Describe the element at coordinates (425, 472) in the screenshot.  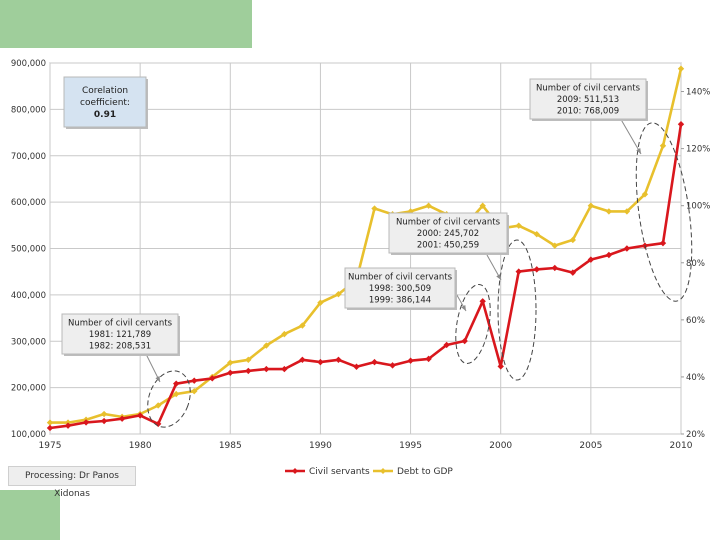
I see `legend-label-debt-to-gdp: Debt to GDP` at that location.